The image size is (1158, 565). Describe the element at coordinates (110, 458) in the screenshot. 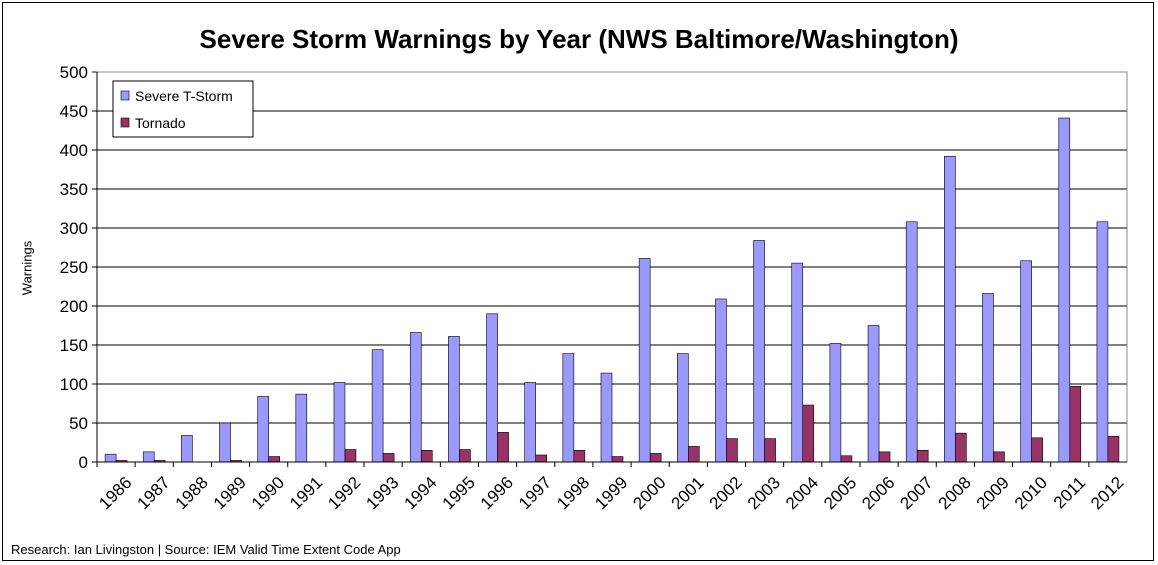

I see `bar-severe-tstorm-1986` at that location.